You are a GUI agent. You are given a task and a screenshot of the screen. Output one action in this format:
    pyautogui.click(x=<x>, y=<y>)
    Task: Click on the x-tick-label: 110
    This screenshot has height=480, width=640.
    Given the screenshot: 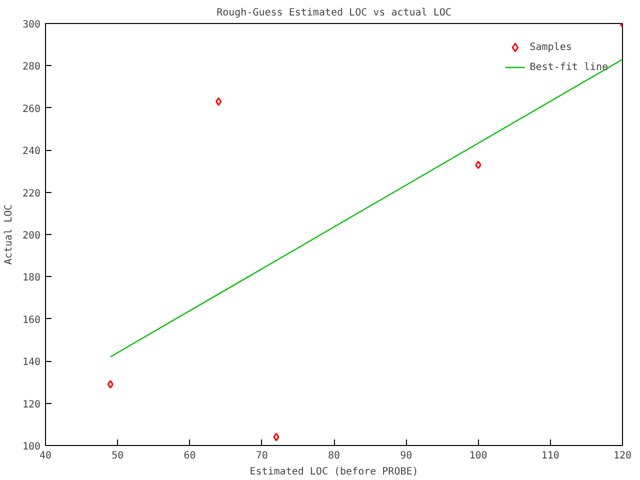 What is the action you would take?
    pyautogui.click(x=550, y=456)
    